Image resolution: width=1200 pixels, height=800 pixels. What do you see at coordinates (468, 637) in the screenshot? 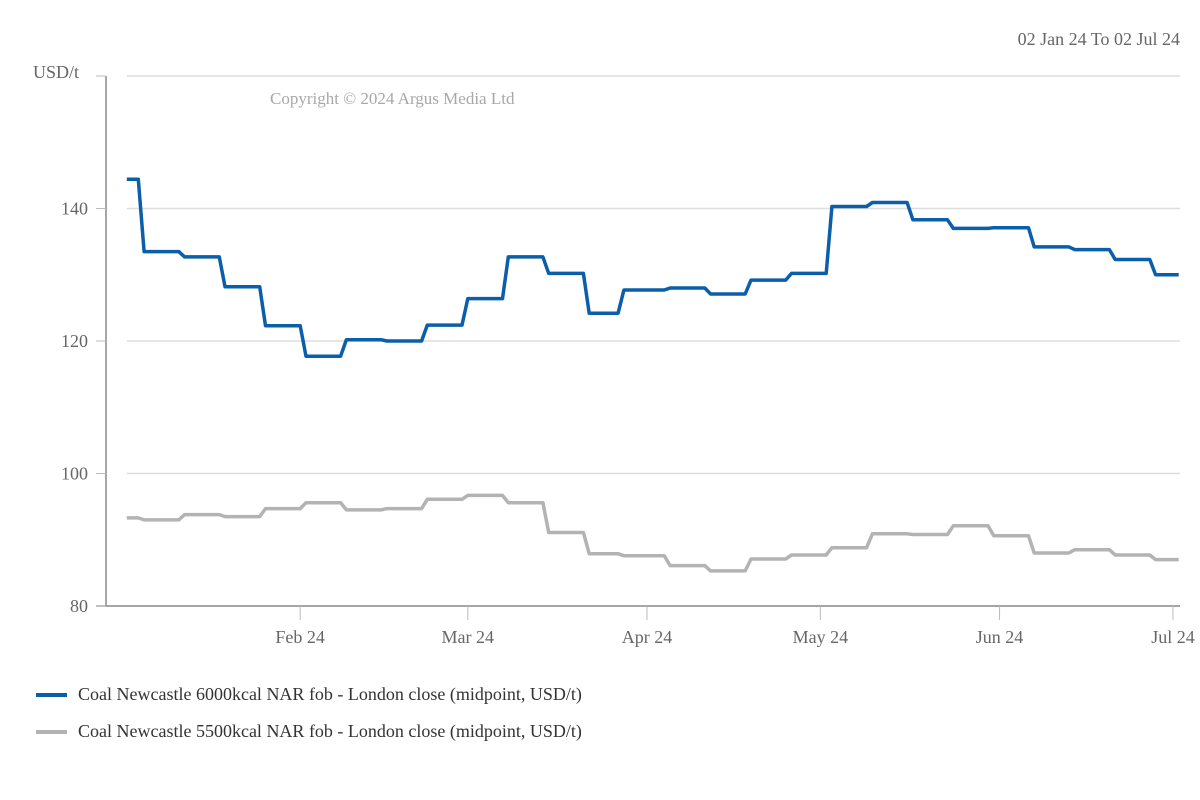
I see `x-tick-label: Mar 24` at bounding box center [468, 637].